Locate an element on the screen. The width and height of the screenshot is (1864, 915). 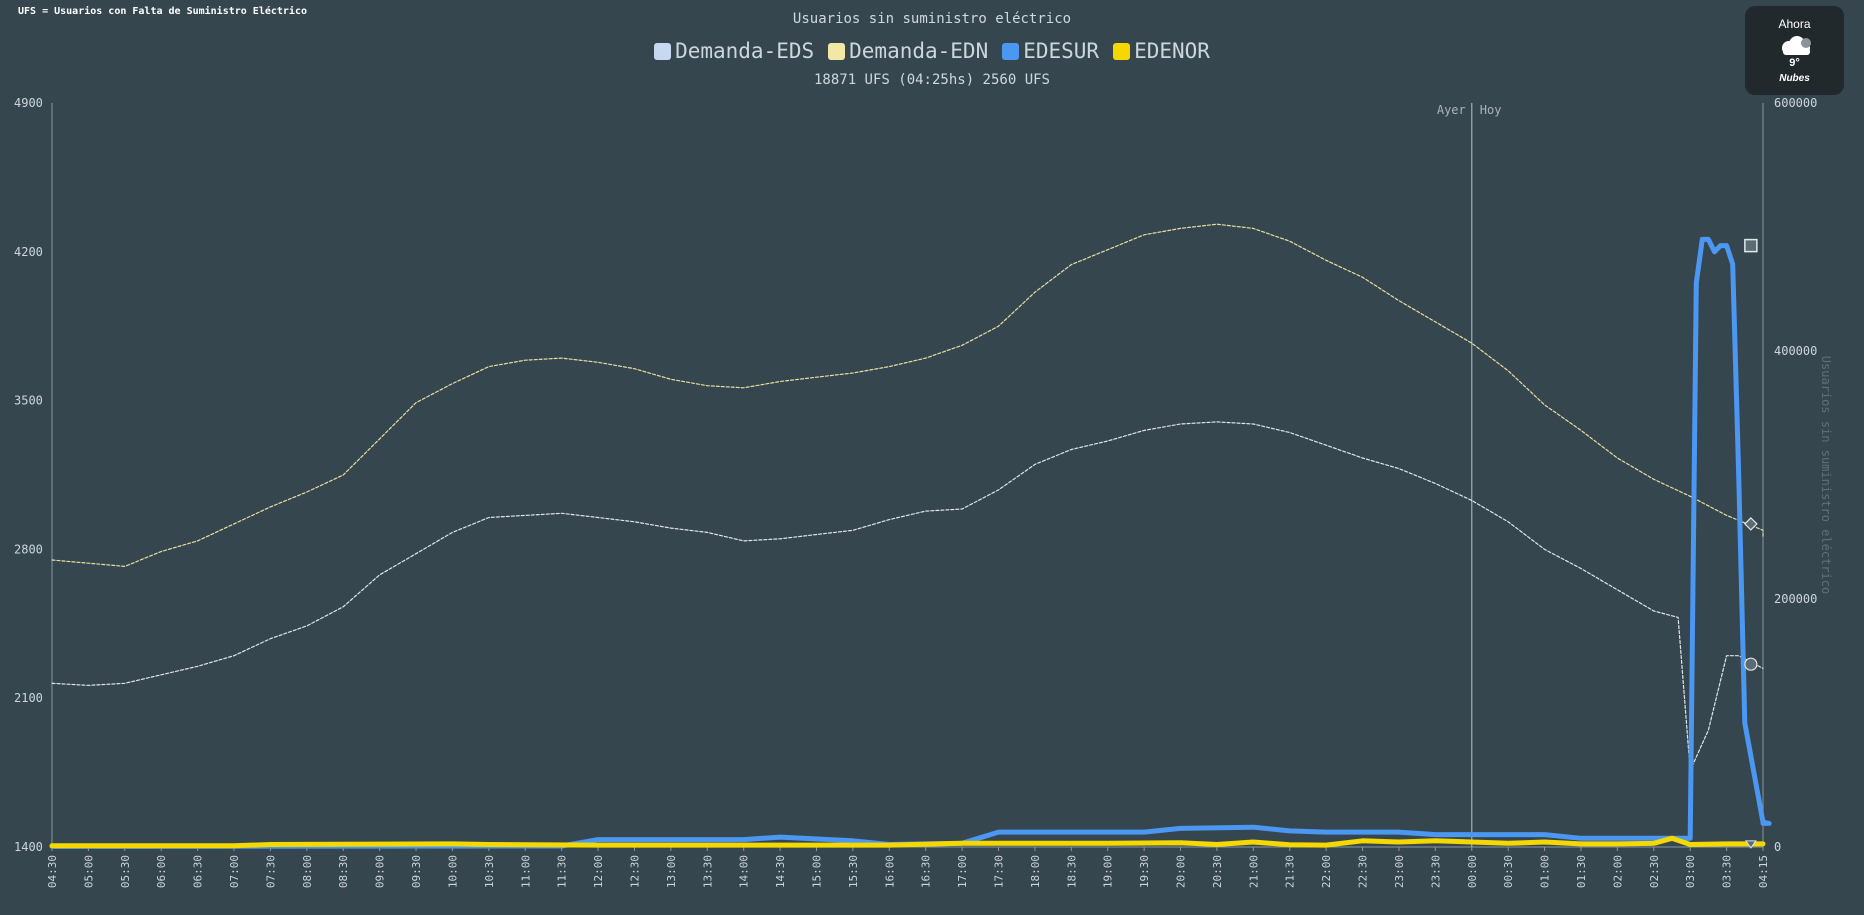
legend-swatch-demanda-eds is located at coordinates (663, 51).